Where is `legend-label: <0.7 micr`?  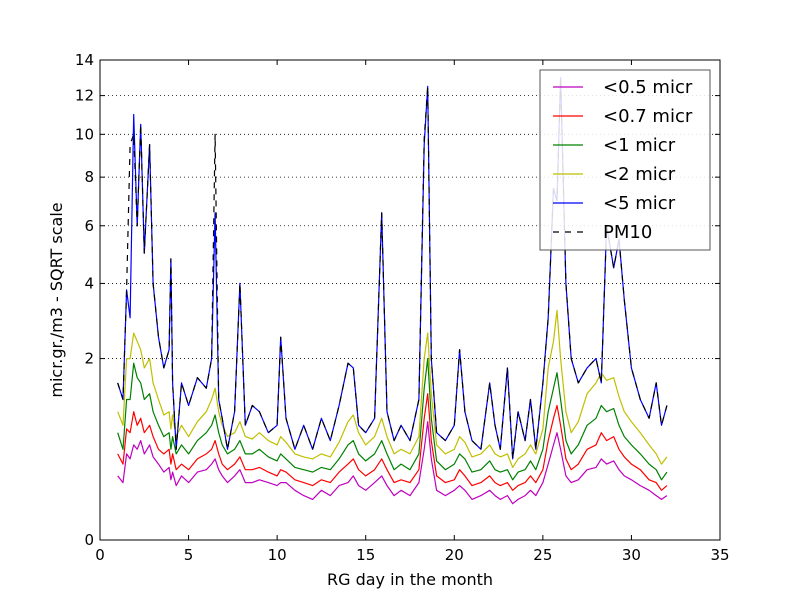 legend-label: <0.7 micr is located at coordinates (648, 116).